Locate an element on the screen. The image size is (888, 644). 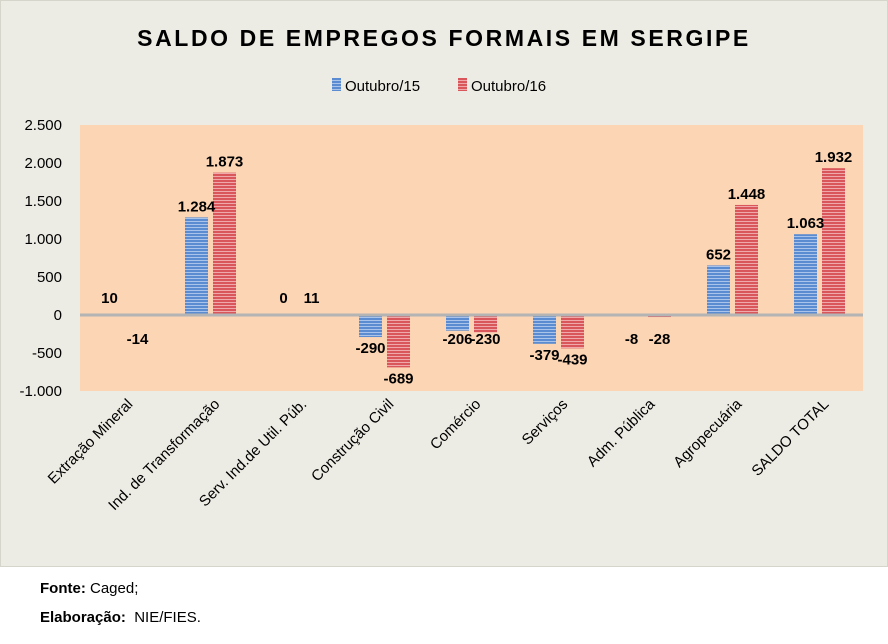
source-label: Fonte: is located at coordinates (63, 588).